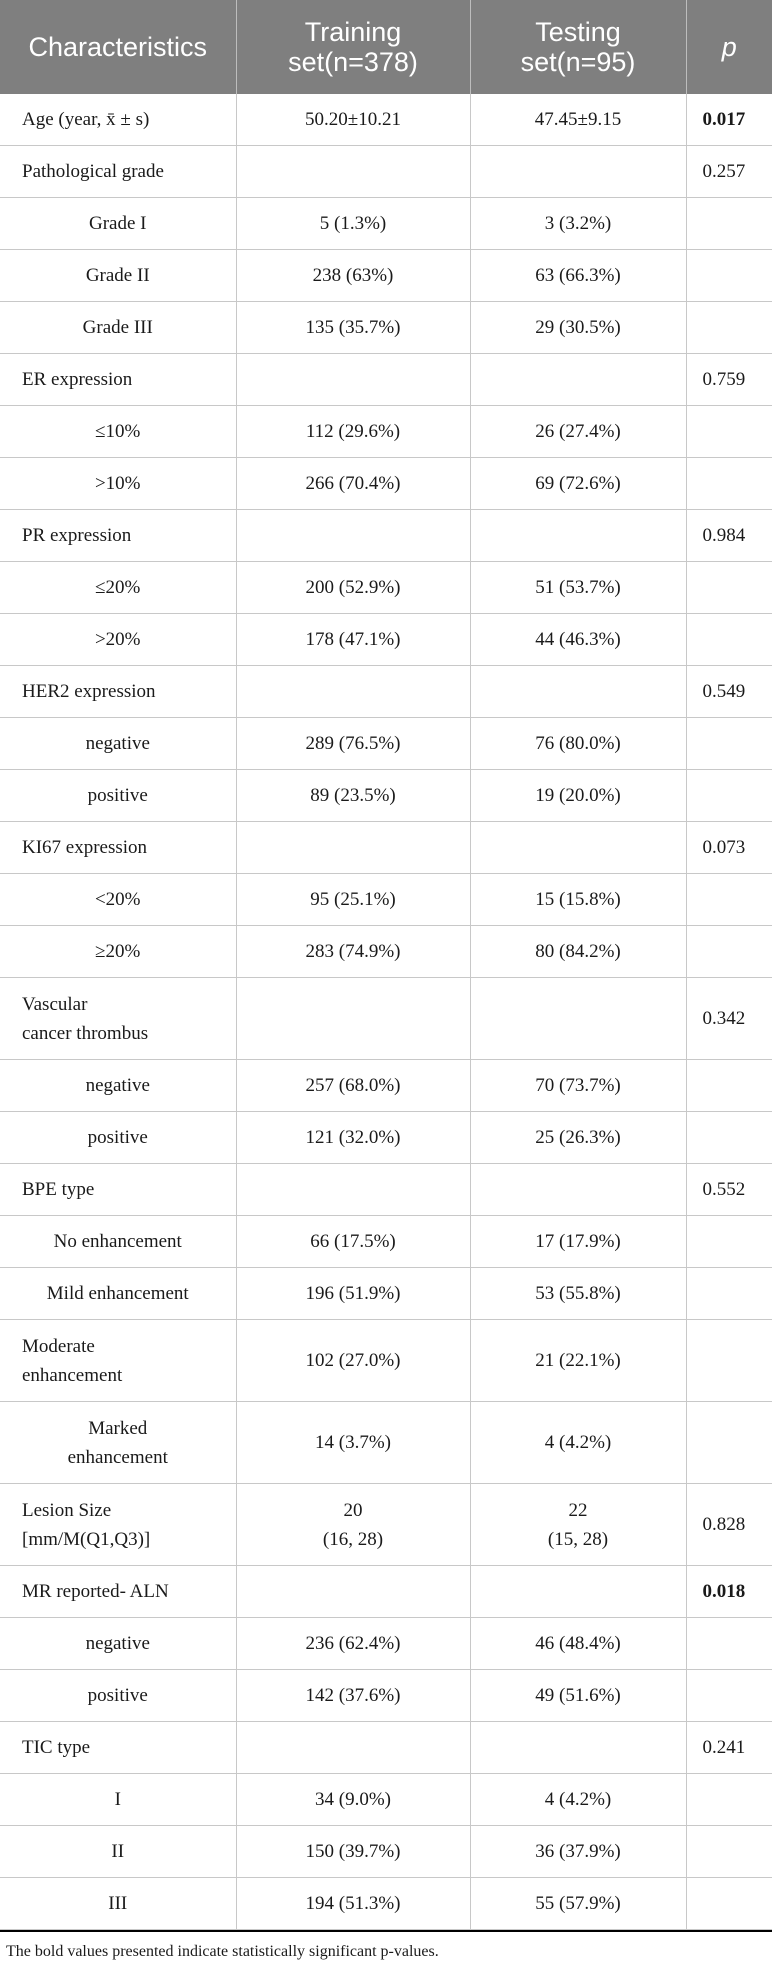  I want to click on row-label-text: HER2 expression, so click(89, 691).